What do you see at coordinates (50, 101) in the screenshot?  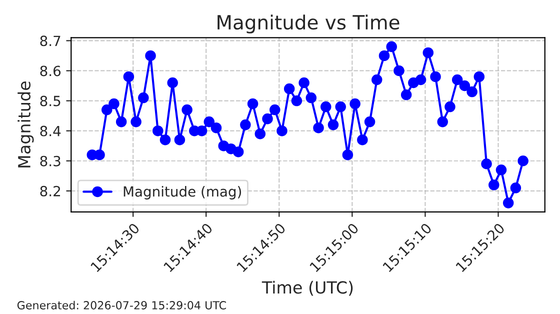 I see `y-tick-label: 8.5` at bounding box center [50, 101].